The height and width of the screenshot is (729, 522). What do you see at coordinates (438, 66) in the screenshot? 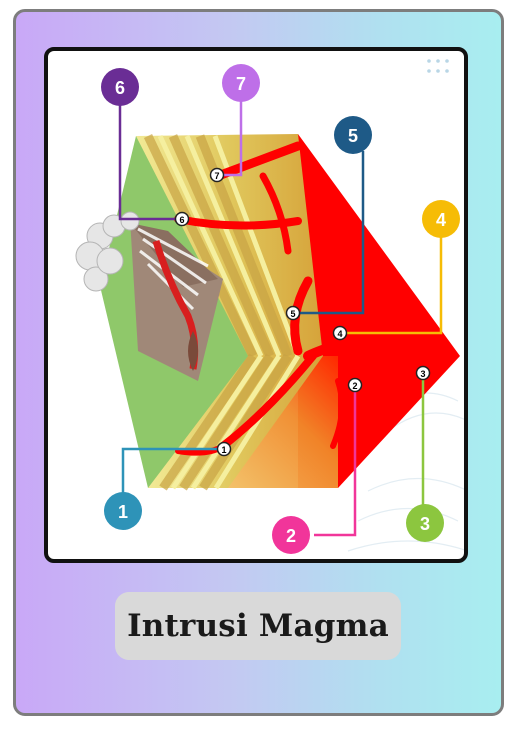
I see `background-dots` at bounding box center [438, 66].